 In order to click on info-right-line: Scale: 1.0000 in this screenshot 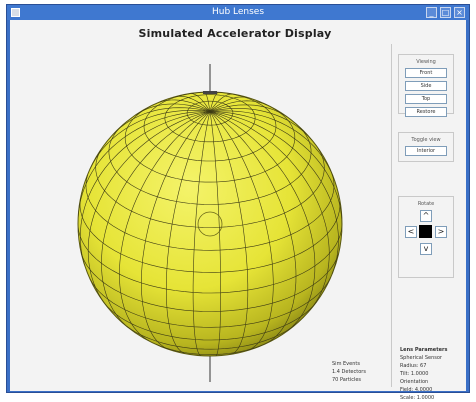, I will do `click(417, 398)`.